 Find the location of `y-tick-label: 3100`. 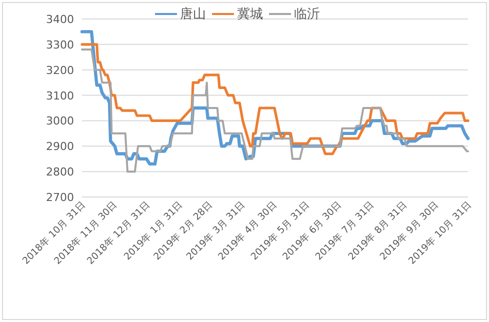

y-tick-label: 3100 is located at coordinates (60, 95).